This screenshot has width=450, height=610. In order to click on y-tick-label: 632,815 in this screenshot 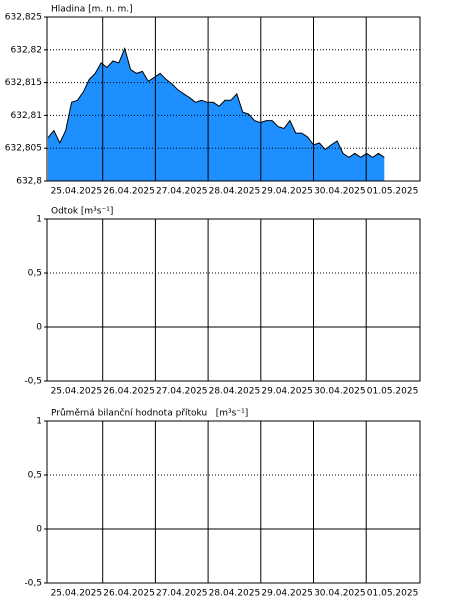, I will do `click(23, 83)`.